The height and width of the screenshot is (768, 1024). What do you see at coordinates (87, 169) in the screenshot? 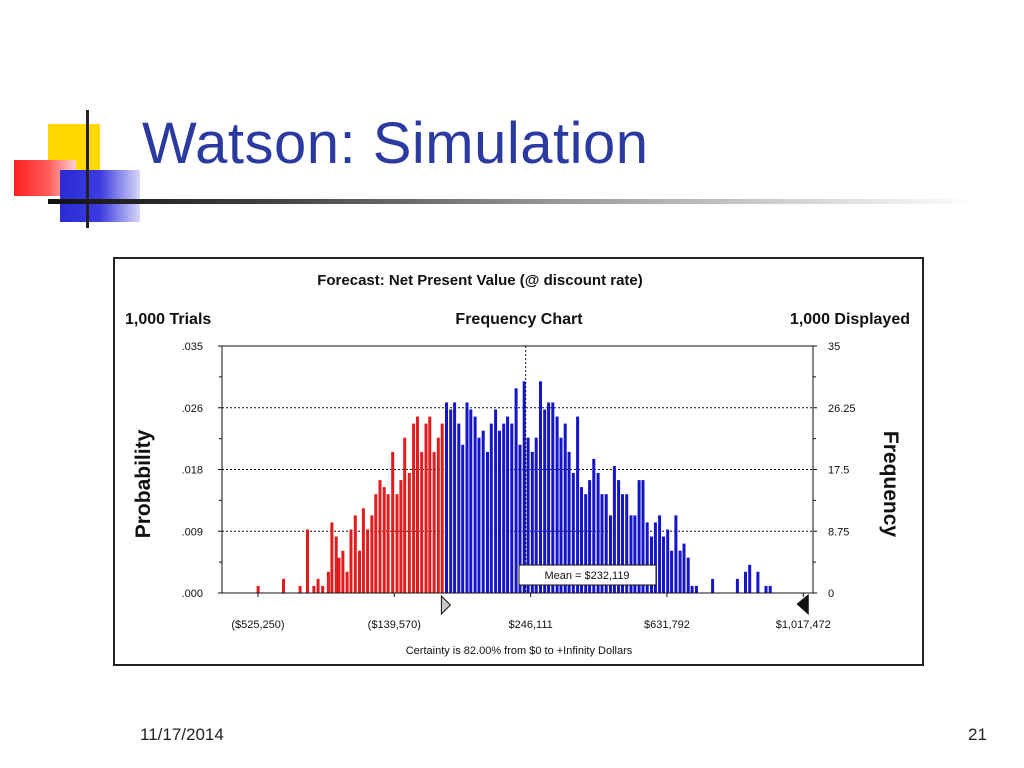
I see `decor-vertical-line` at bounding box center [87, 169].